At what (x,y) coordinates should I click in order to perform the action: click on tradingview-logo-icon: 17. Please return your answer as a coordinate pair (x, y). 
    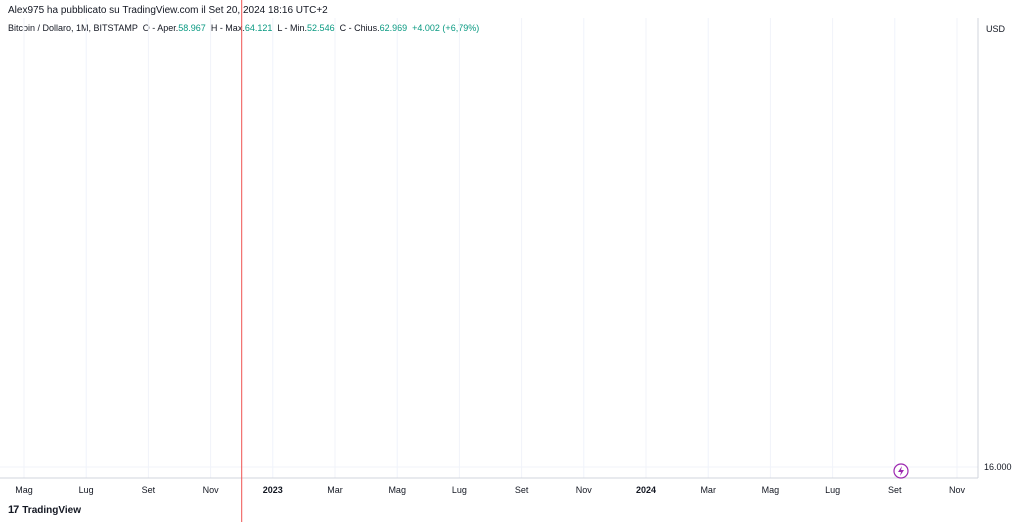
    Looking at the image, I should click on (13, 510).